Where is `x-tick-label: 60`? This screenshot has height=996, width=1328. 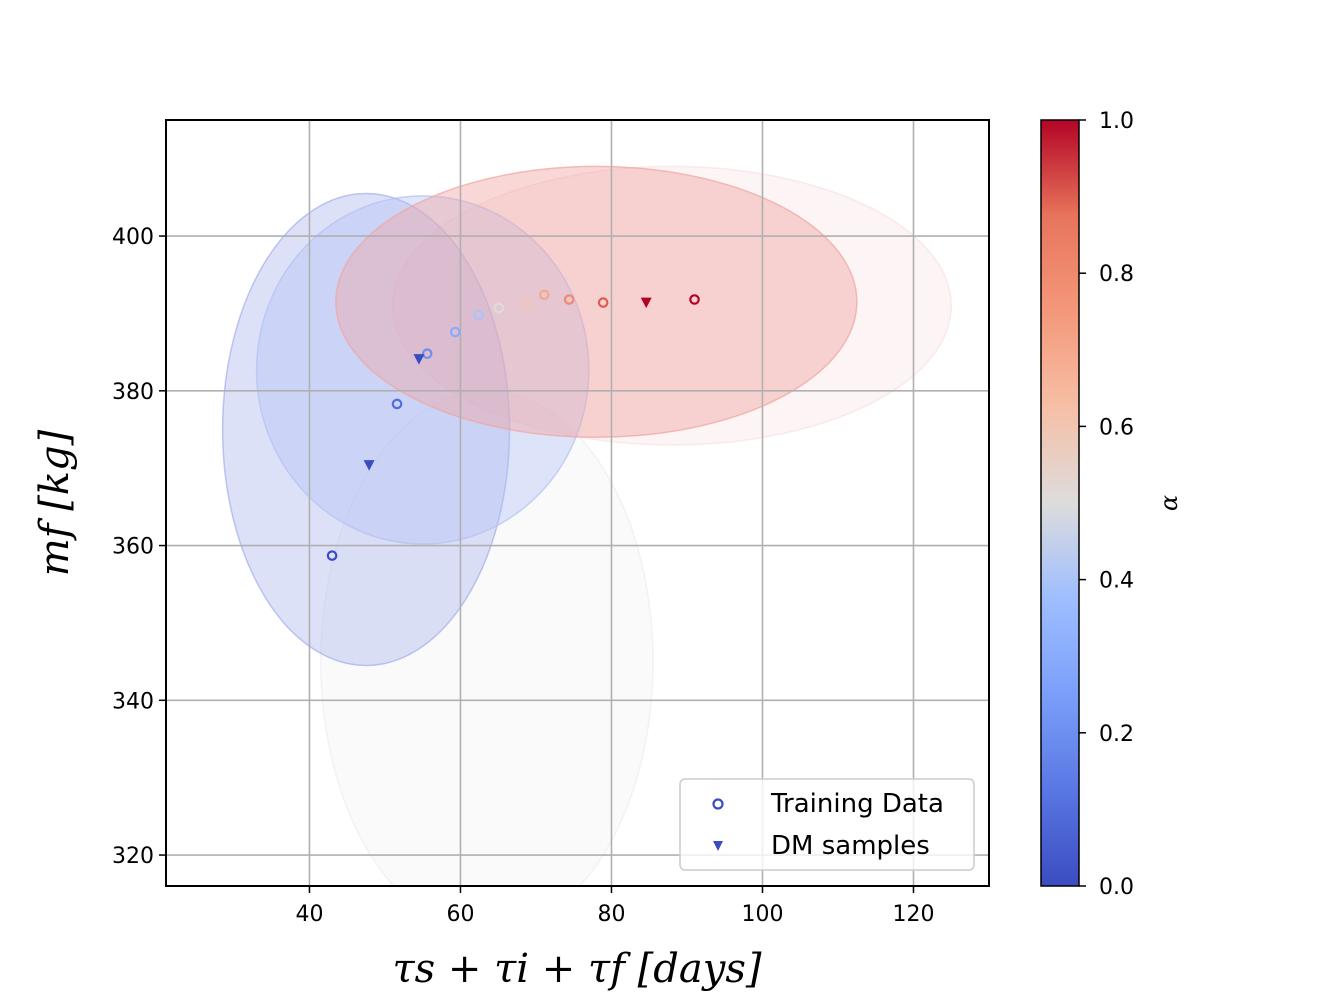 x-tick-label: 60 is located at coordinates (460, 914).